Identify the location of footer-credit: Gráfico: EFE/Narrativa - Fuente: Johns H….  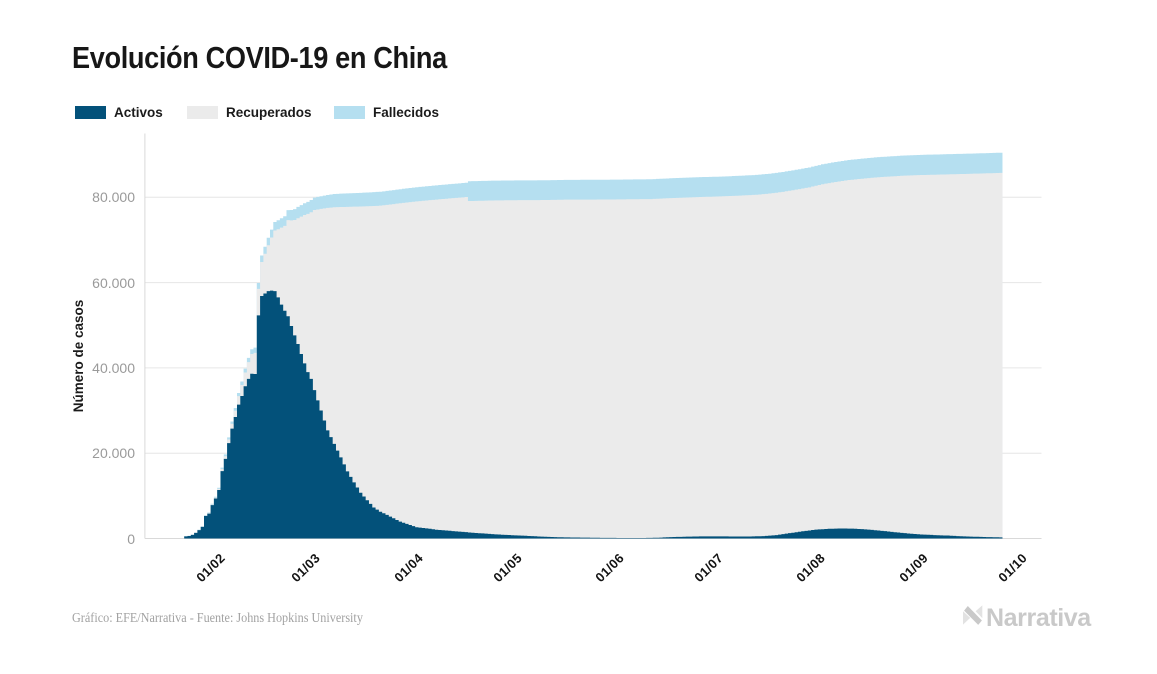
(217, 618).